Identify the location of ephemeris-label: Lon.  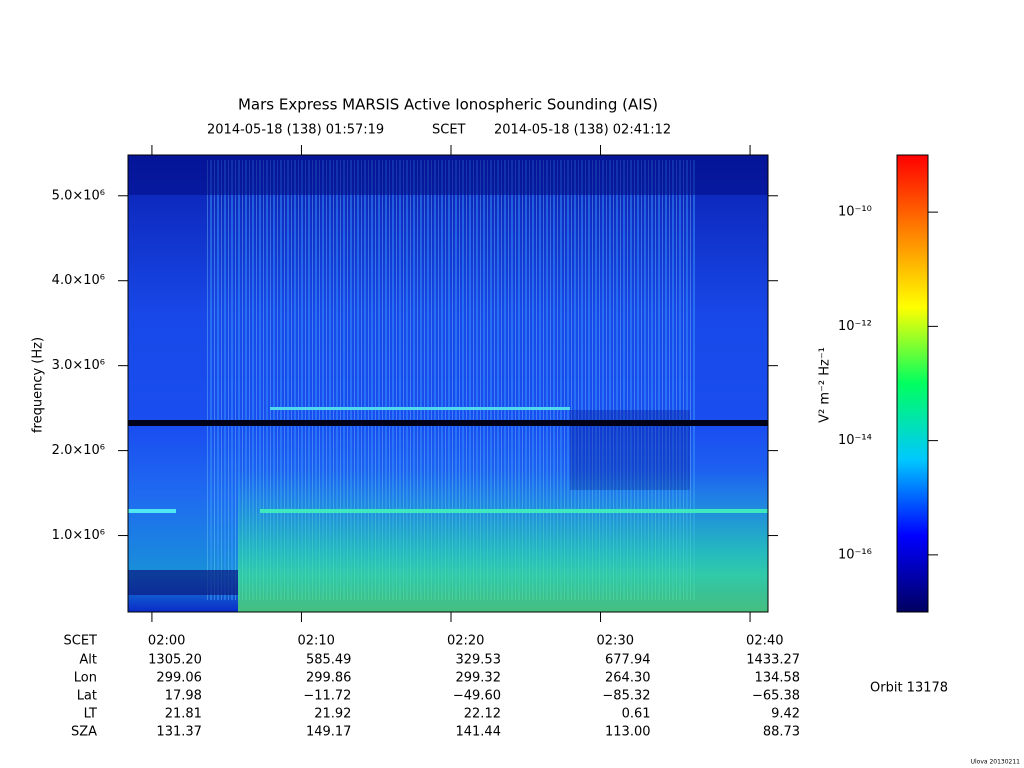
(85, 678).